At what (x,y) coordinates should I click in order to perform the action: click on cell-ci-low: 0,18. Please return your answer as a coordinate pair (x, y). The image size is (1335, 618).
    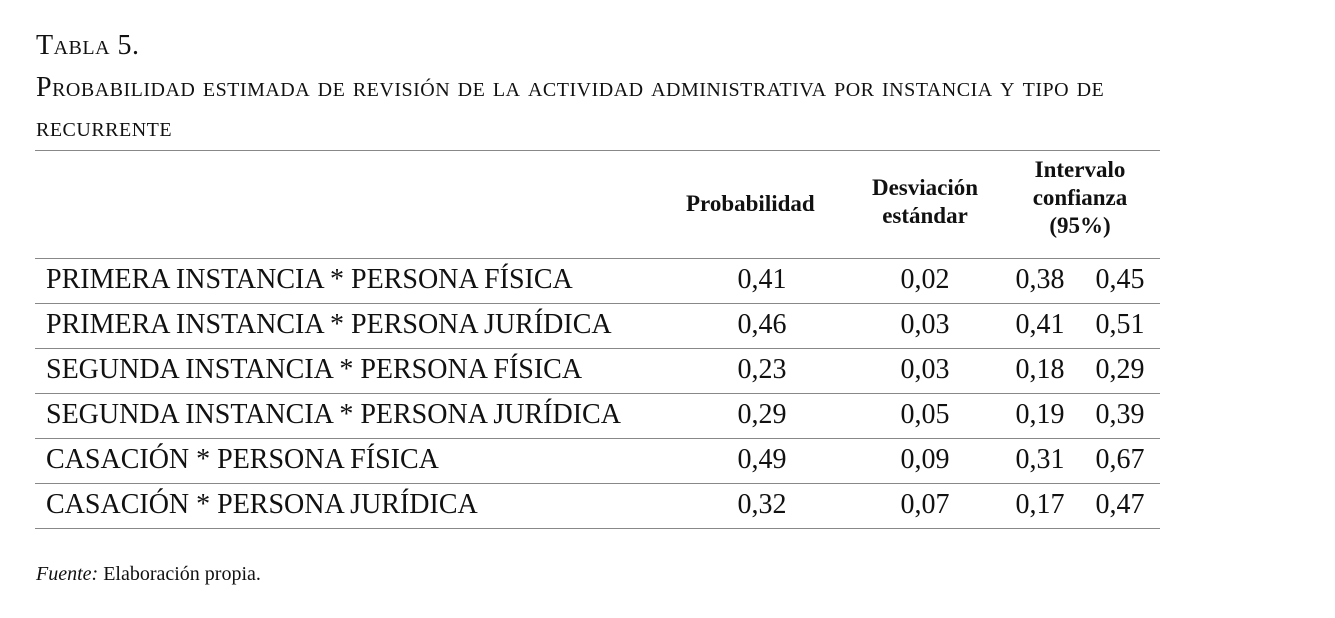
    Looking at the image, I should click on (1040, 369).